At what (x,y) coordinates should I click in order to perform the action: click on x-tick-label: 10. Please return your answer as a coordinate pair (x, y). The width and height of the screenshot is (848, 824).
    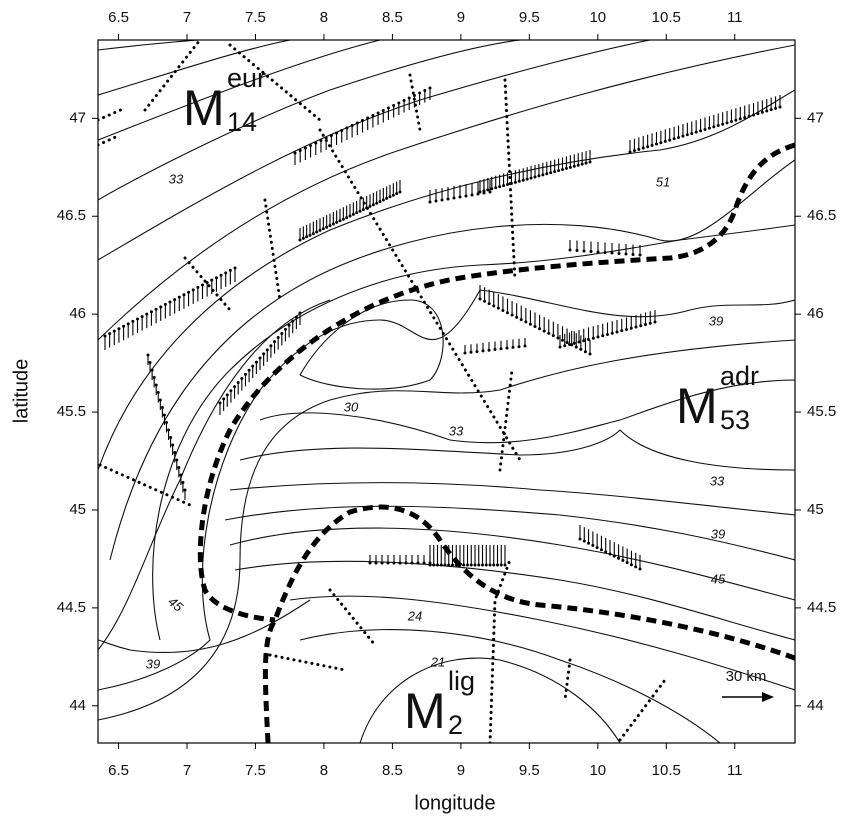
    Looking at the image, I should click on (597, 17).